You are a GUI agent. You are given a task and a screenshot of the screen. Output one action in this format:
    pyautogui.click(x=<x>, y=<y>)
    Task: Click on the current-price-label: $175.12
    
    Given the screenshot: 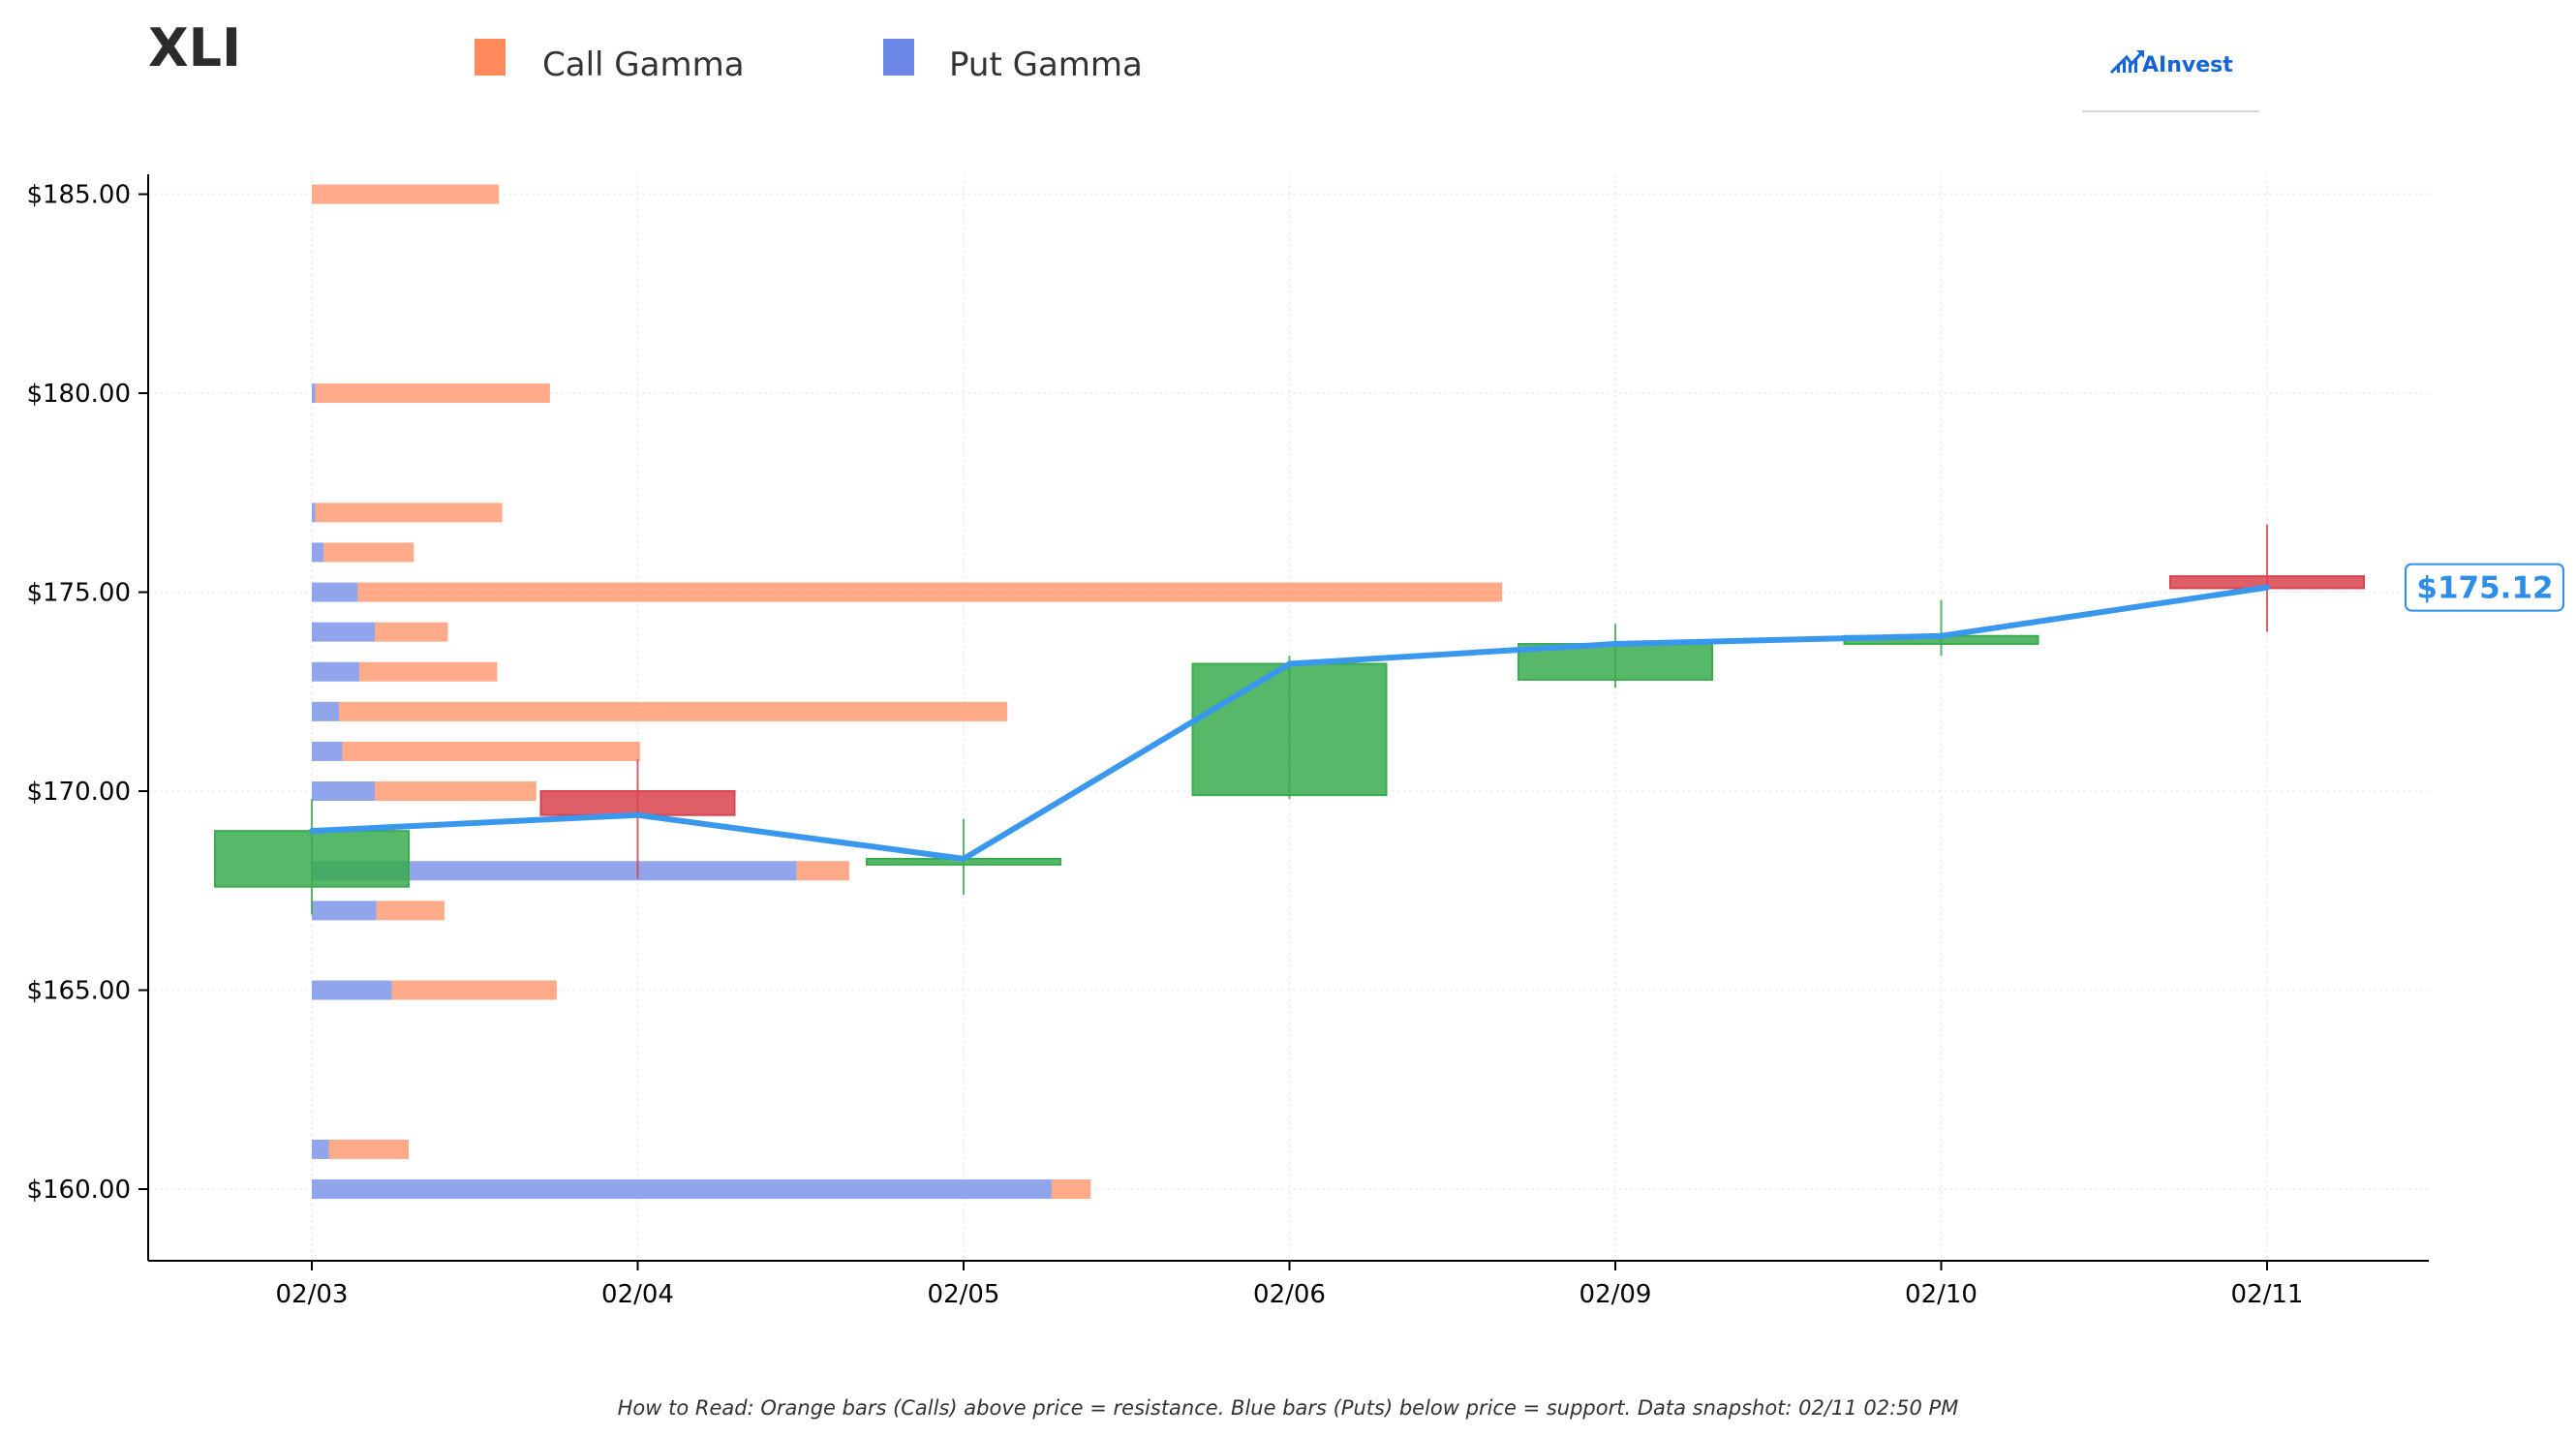 What is the action you would take?
    pyautogui.click(x=2484, y=587)
    